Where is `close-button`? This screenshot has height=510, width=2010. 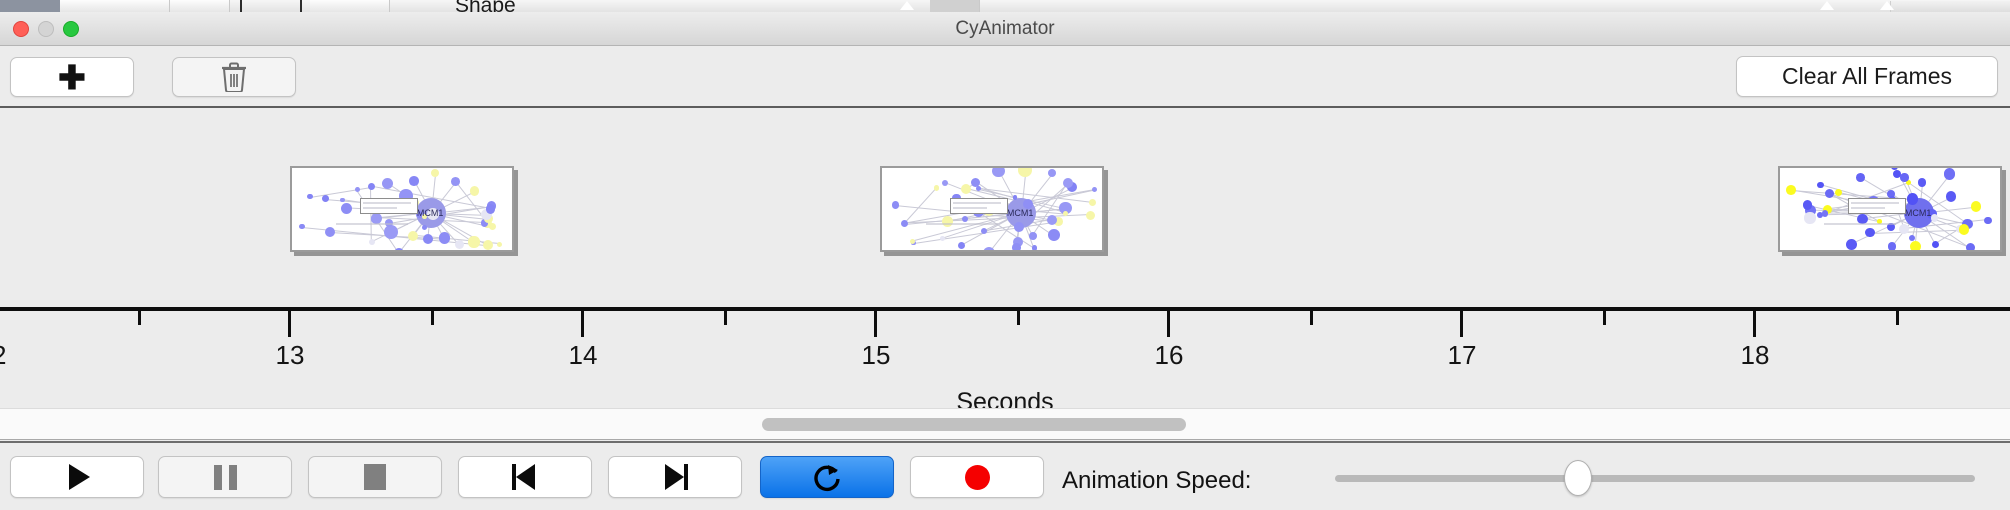 close-button is located at coordinates (21, 29).